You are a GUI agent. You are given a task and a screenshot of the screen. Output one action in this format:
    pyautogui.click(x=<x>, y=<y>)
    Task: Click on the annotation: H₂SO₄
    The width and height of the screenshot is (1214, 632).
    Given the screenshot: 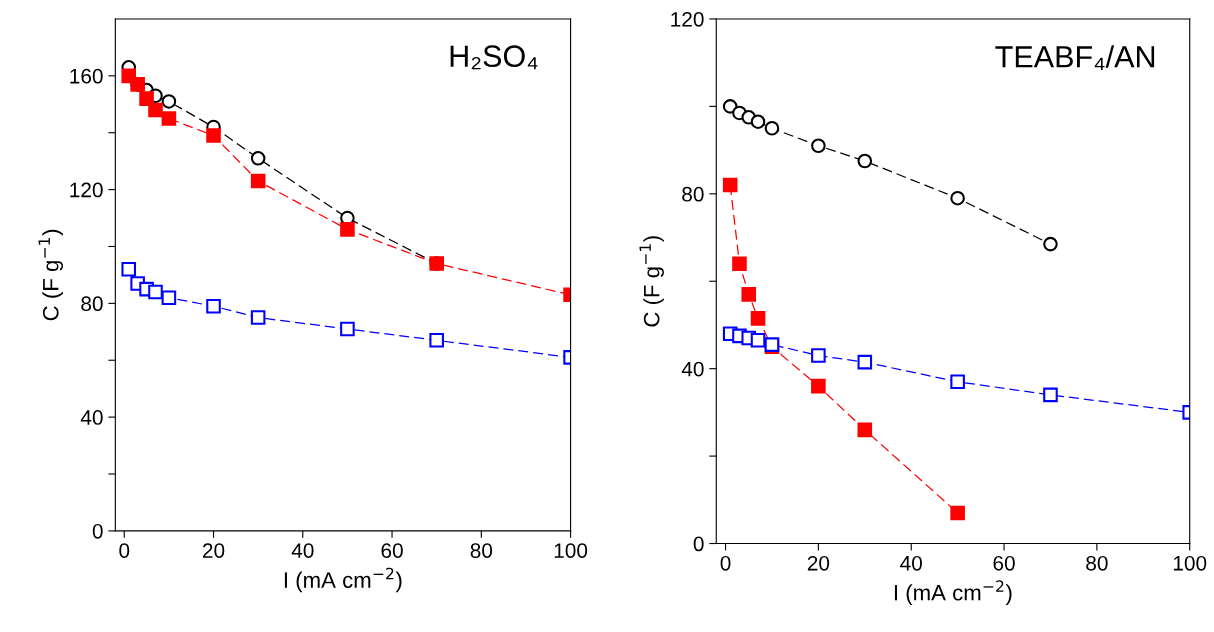 What is the action you would take?
    pyautogui.click(x=494, y=57)
    